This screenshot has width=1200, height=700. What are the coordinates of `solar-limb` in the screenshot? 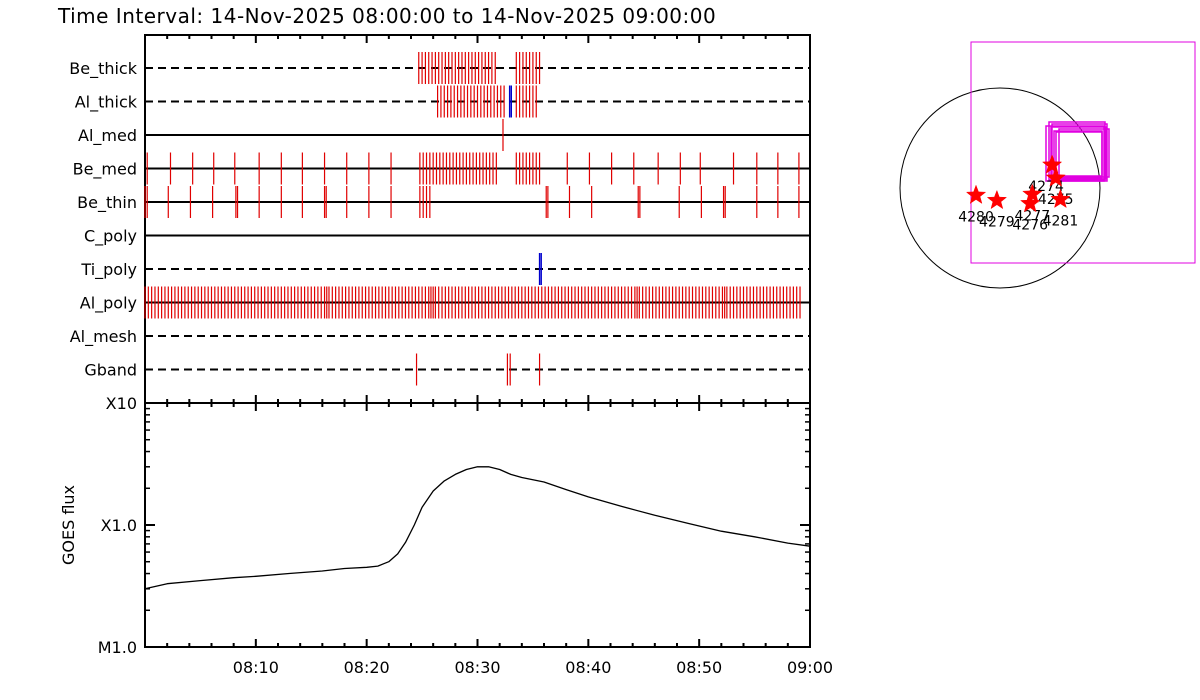 It's located at (1000, 188).